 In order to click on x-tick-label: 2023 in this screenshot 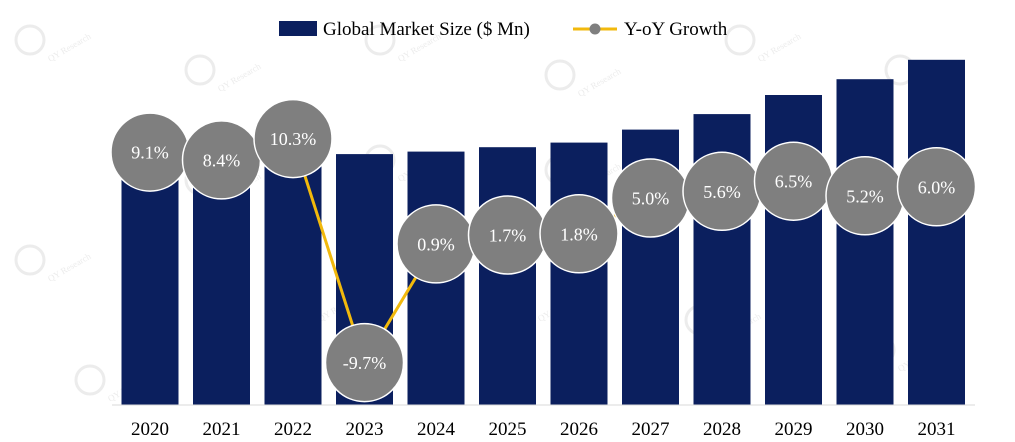, I will do `click(365, 428)`.